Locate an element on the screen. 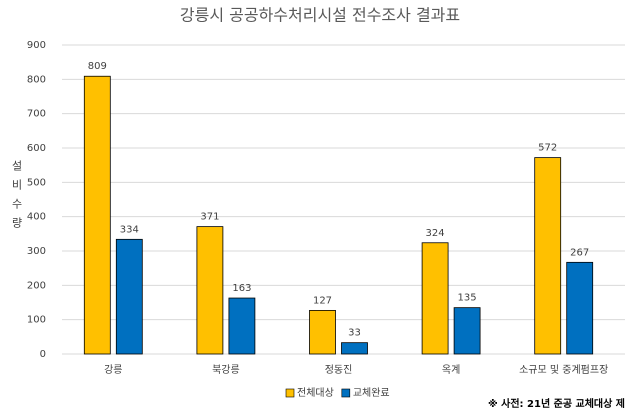 The image size is (627, 410). y-tick-label: 0 is located at coordinates (43, 354).